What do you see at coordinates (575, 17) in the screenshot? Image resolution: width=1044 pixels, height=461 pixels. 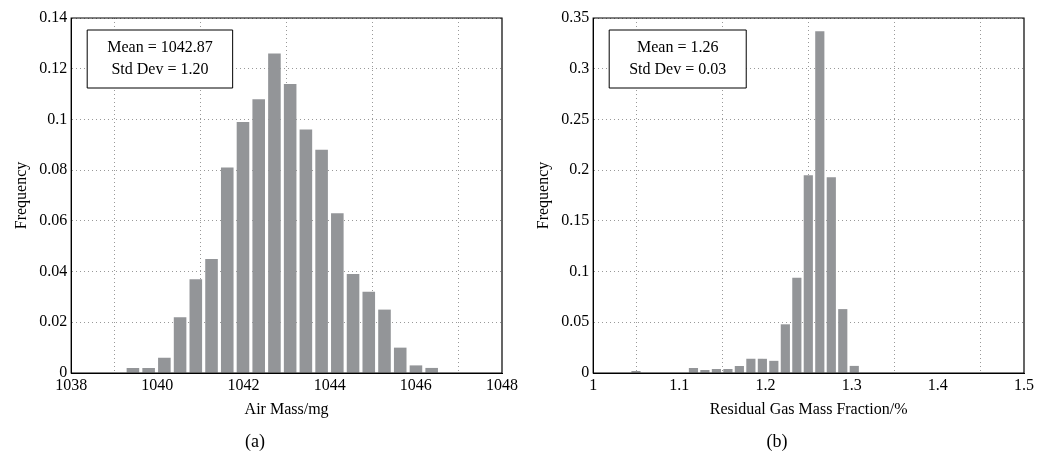 I see `y-tick-label: 0.35` at bounding box center [575, 17].